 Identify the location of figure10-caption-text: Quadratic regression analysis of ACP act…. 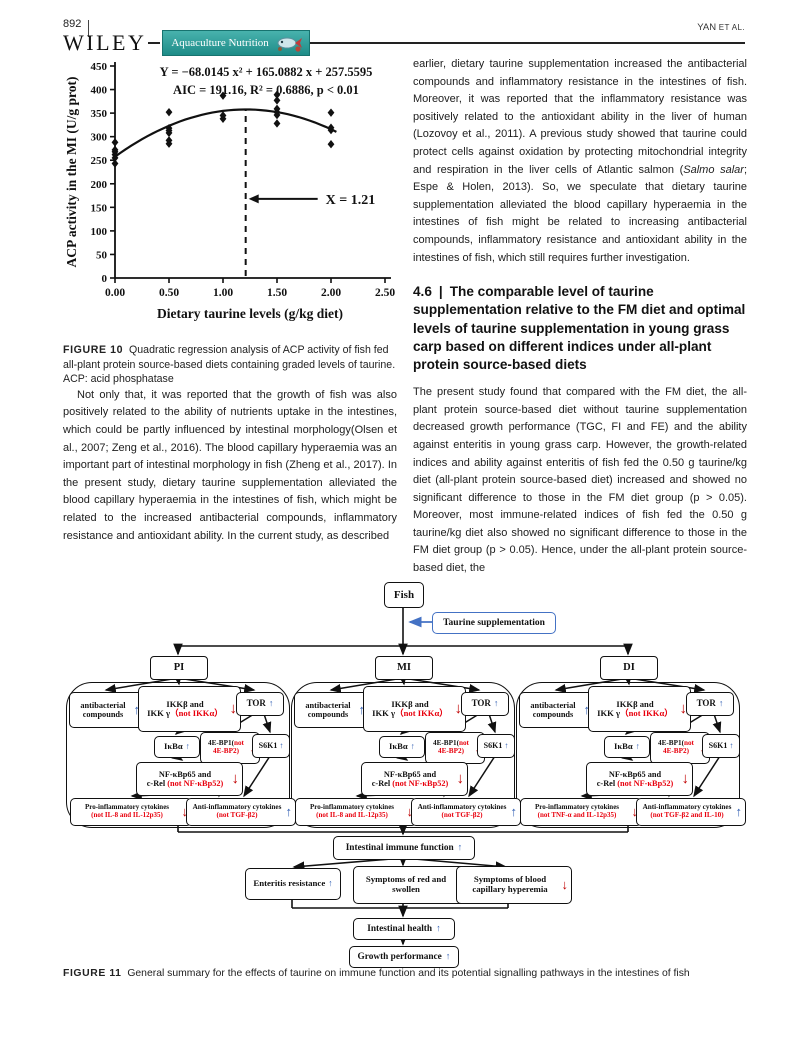
(229, 365).